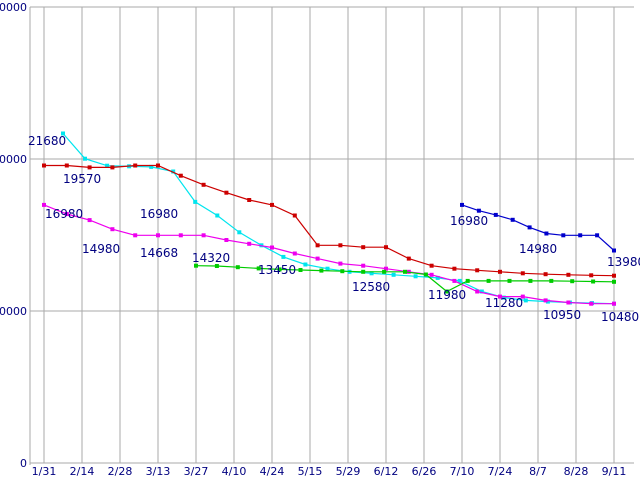 This screenshot has width=640, height=480. What do you see at coordinates (158, 471) in the screenshot?
I see `x-axis-tick-label: 3/13` at bounding box center [158, 471].